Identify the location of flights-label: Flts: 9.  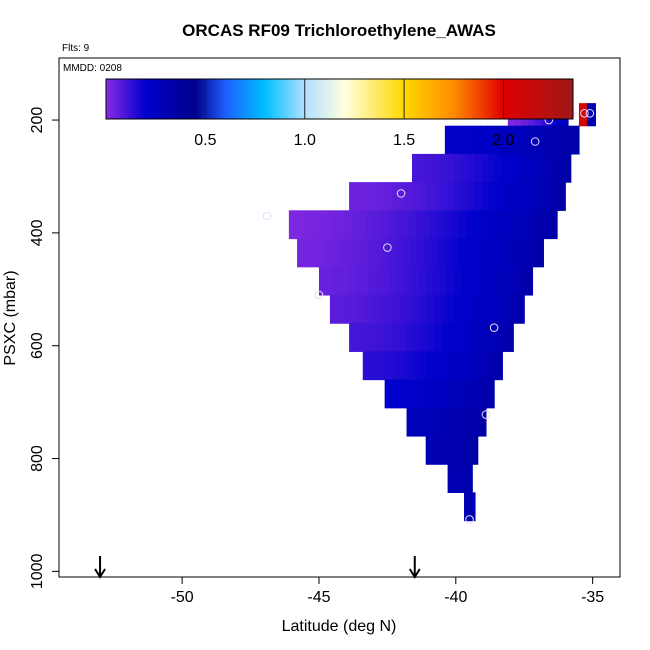
(76, 48).